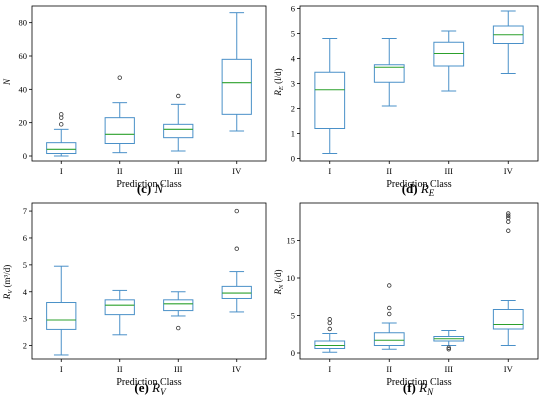  Describe the element at coordinates (23, 89) in the screenshot. I see `y-tick-label: 40` at that location.